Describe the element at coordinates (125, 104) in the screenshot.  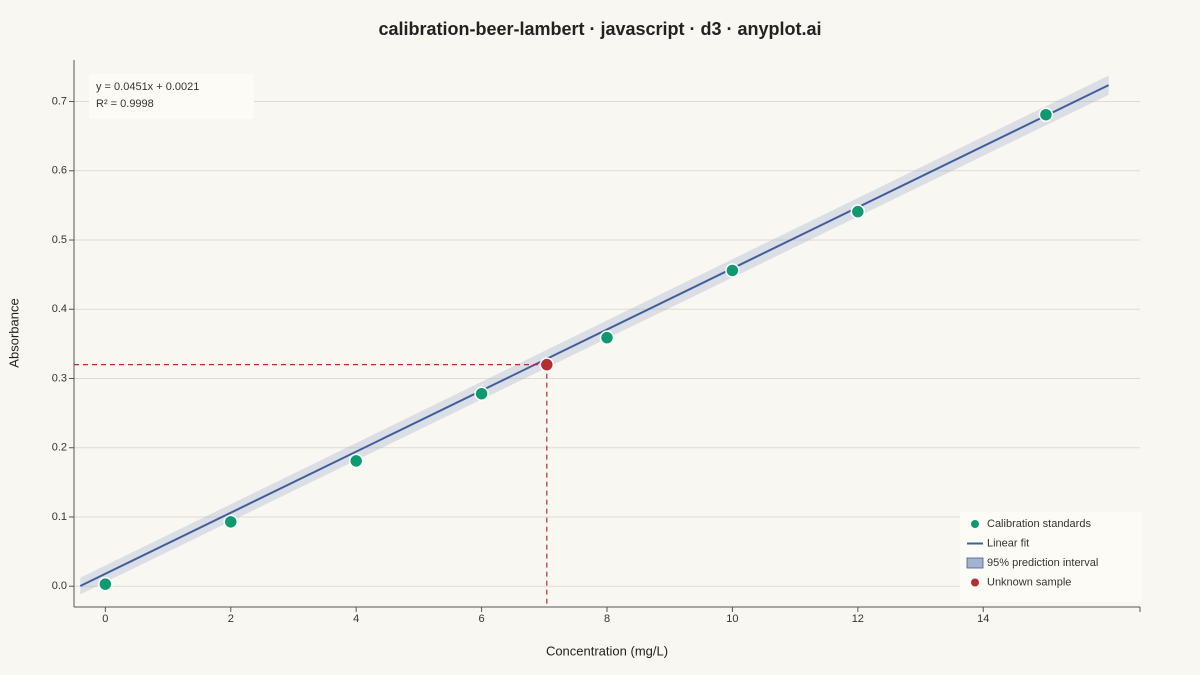
I see `annotation-text: R² = 0.9998` at that location.